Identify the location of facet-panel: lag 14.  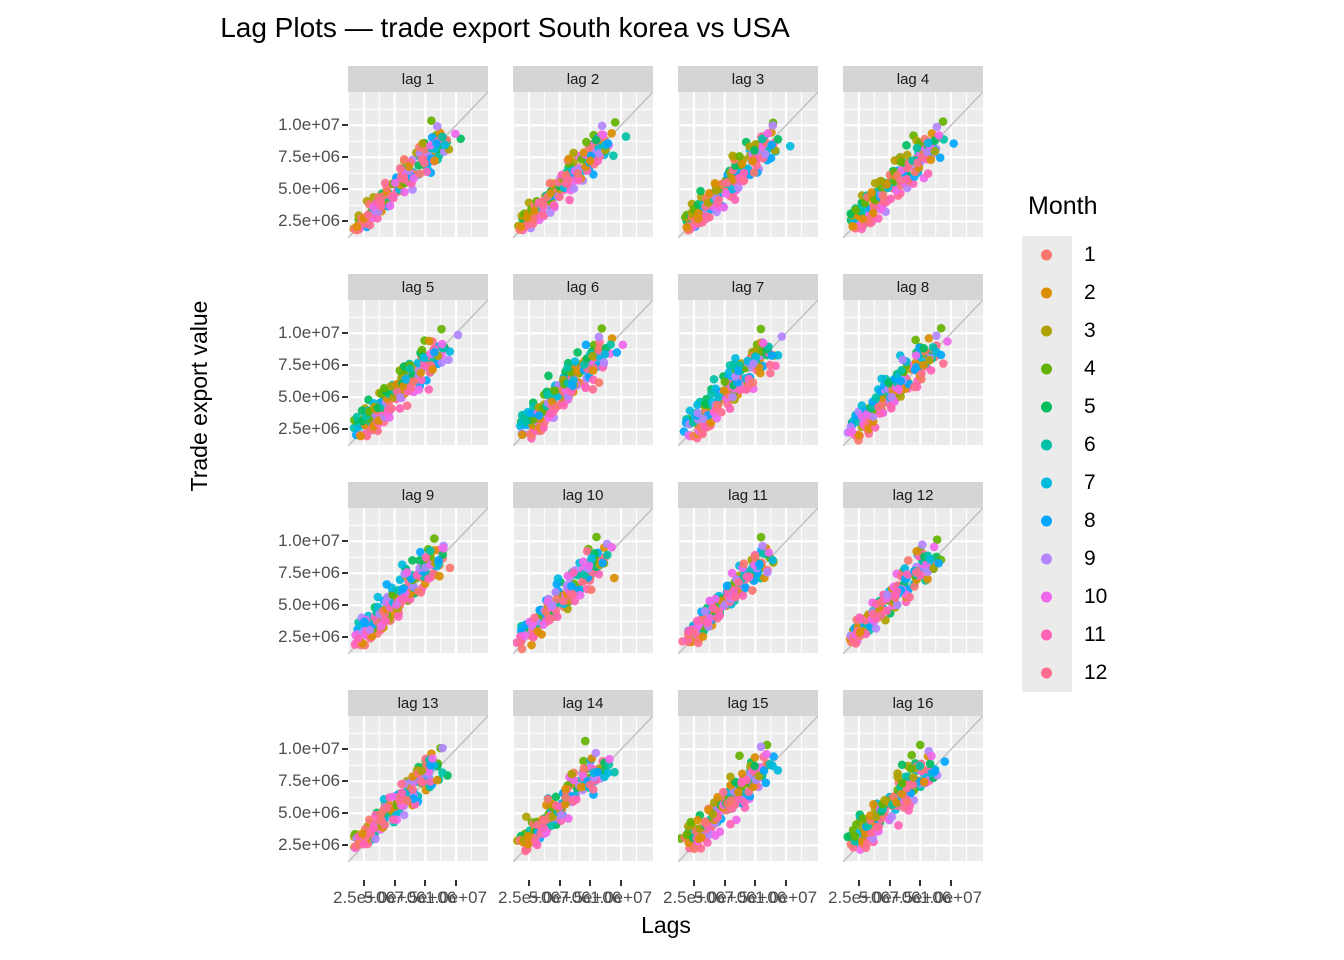
(583, 776).